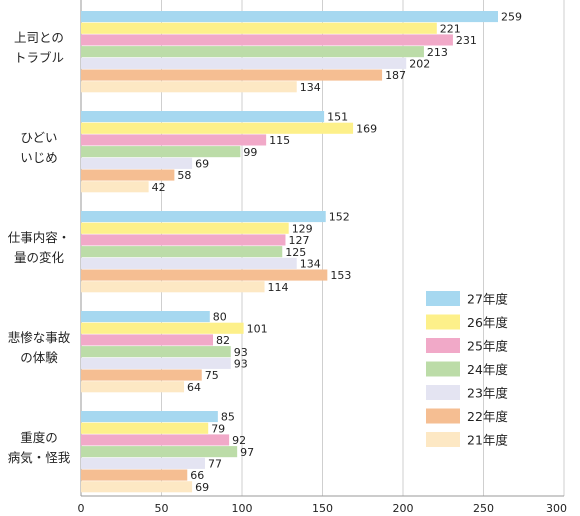 Image resolution: width=580 pixels, height=516 pixels. Describe the element at coordinates (39, 147) in the screenshot. I see `category-label: ひどいいじめ` at that location.